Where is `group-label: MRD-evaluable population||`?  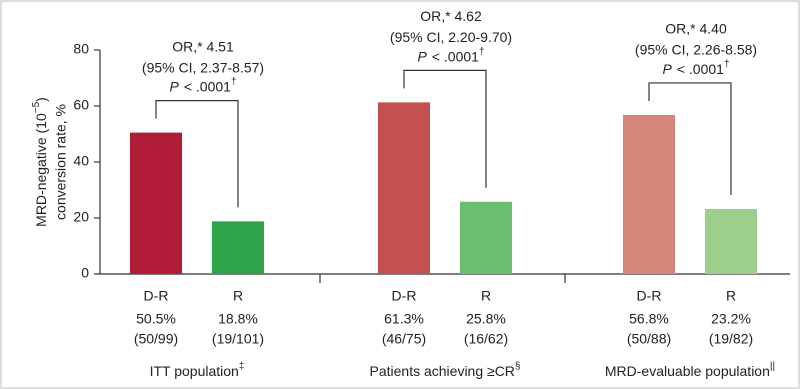
group-label: MRD-evaluable population|| is located at coordinates (690, 370).